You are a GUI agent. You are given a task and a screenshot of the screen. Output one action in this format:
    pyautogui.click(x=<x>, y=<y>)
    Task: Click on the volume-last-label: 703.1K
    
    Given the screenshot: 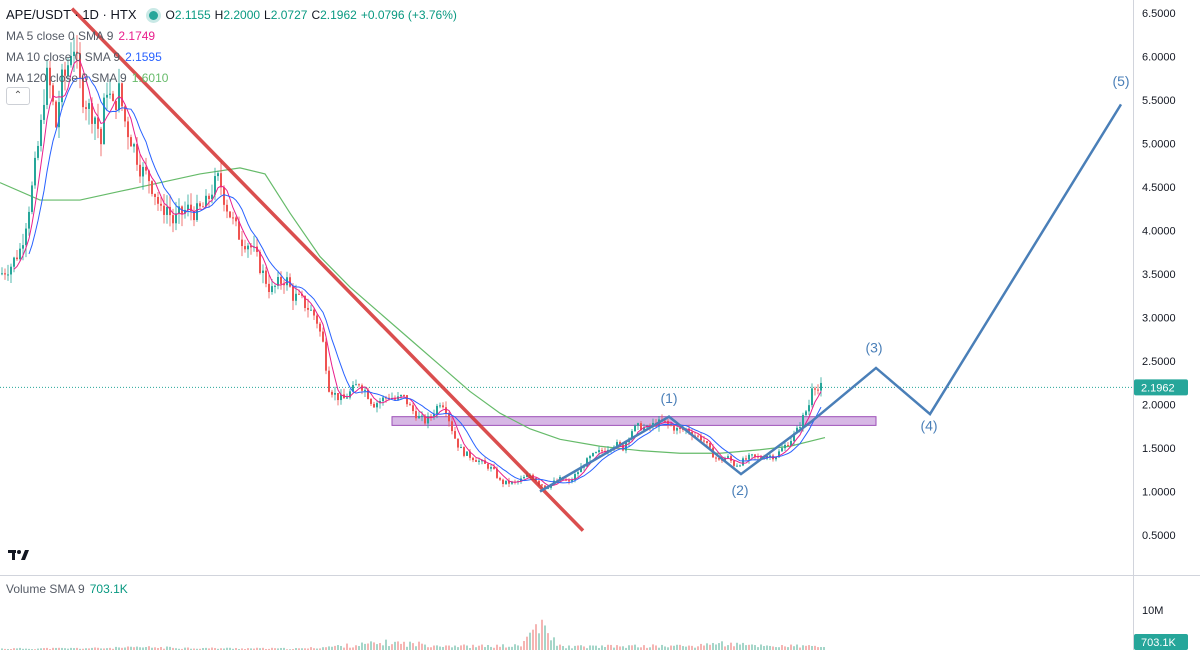 What is the action you would take?
    pyautogui.click(x=1159, y=643)
    